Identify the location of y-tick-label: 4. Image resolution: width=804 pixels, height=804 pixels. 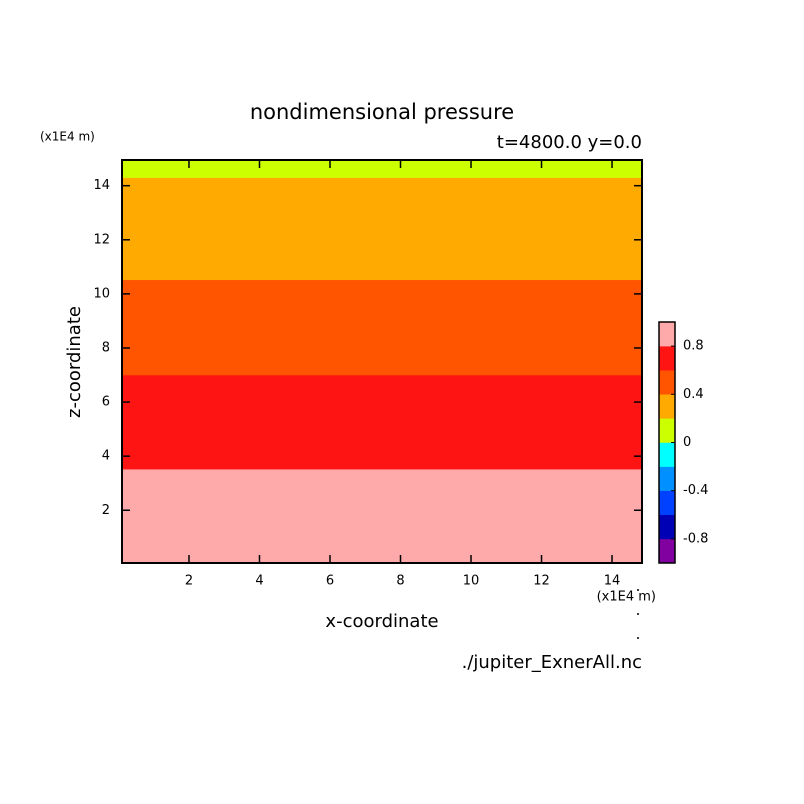
(106, 456).